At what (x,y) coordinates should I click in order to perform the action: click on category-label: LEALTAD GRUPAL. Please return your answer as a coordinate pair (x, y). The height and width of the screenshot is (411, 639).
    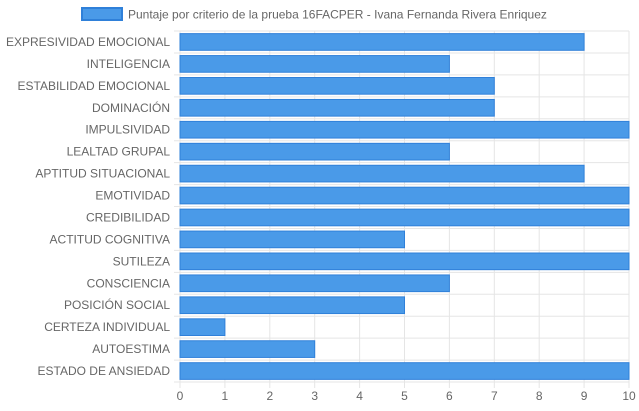
    Looking at the image, I should click on (119, 152).